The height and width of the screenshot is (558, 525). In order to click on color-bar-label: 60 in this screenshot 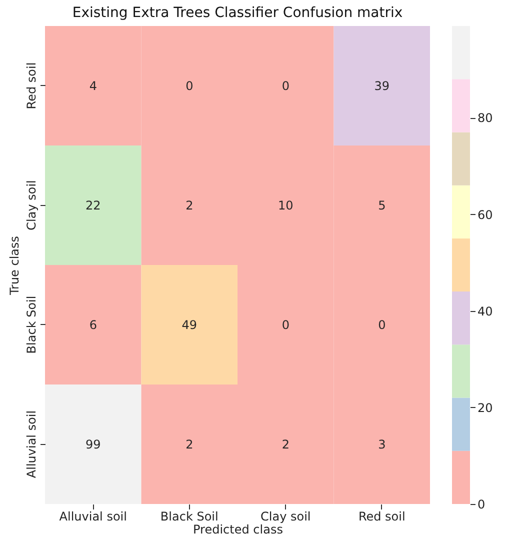, I will do `click(485, 215)`.